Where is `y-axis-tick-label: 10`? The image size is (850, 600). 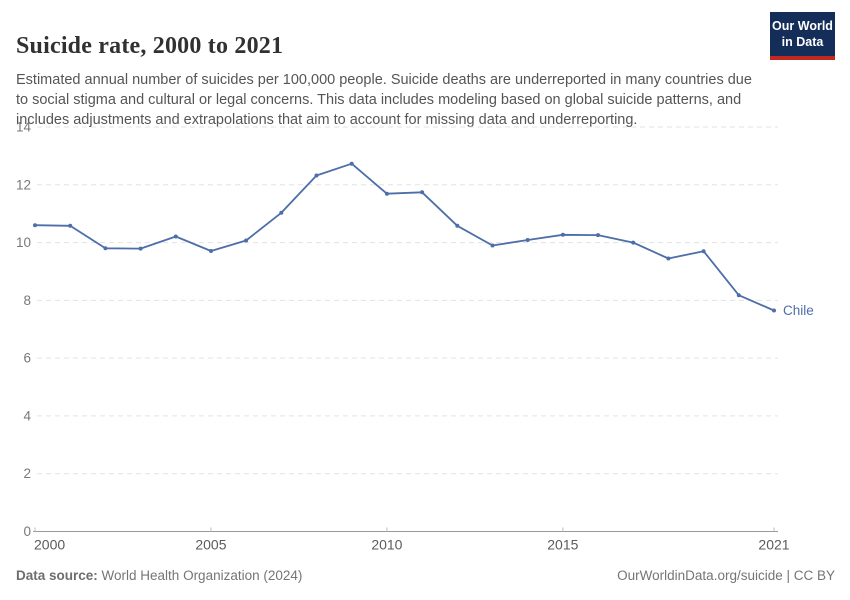
y-axis-tick-label: 10 is located at coordinates (23, 242).